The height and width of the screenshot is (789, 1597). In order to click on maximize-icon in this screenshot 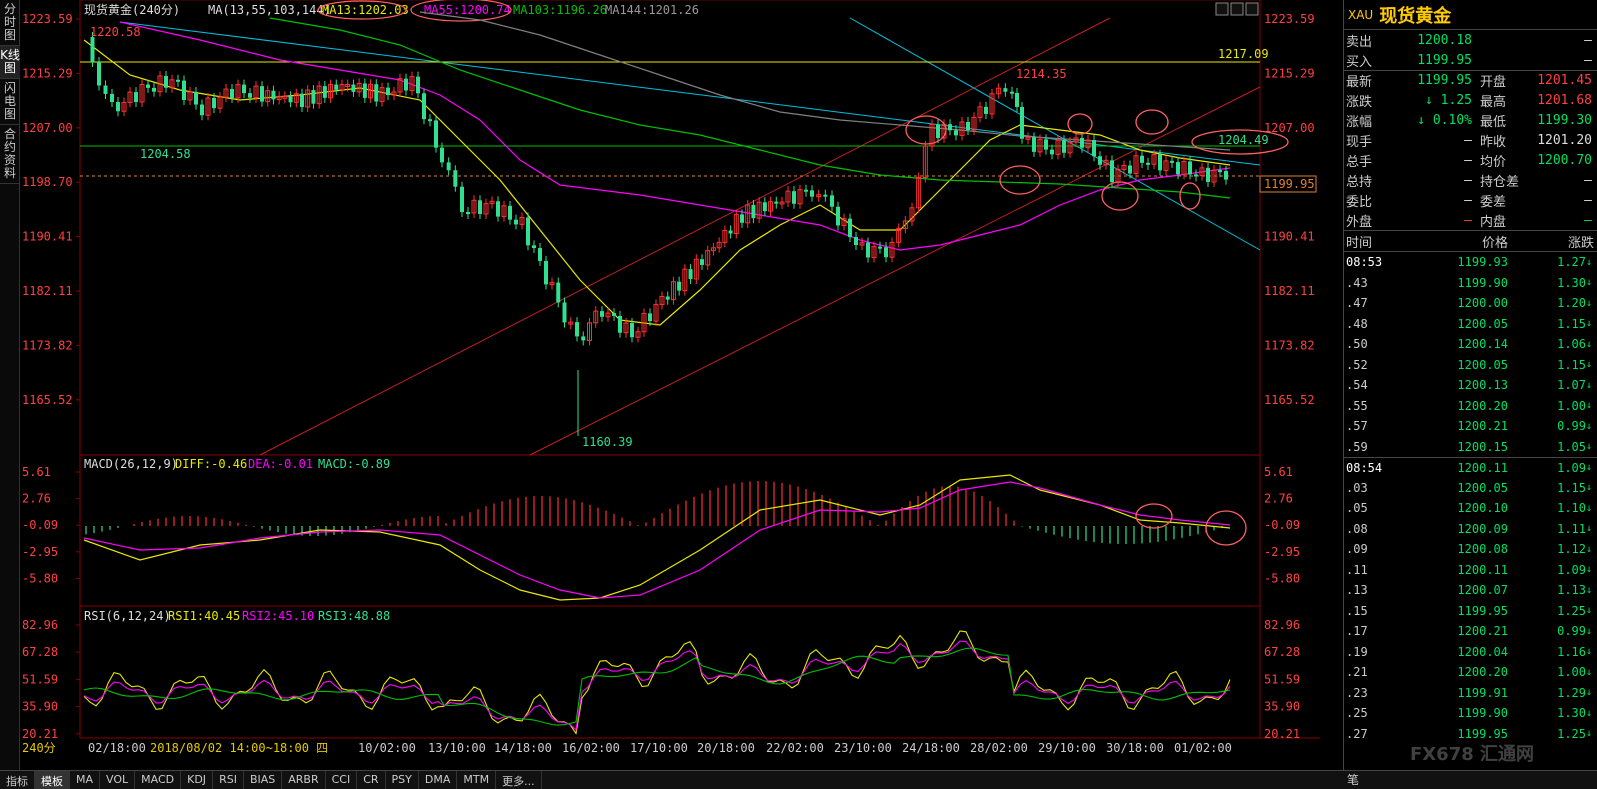, I will do `click(1237, 9)`.